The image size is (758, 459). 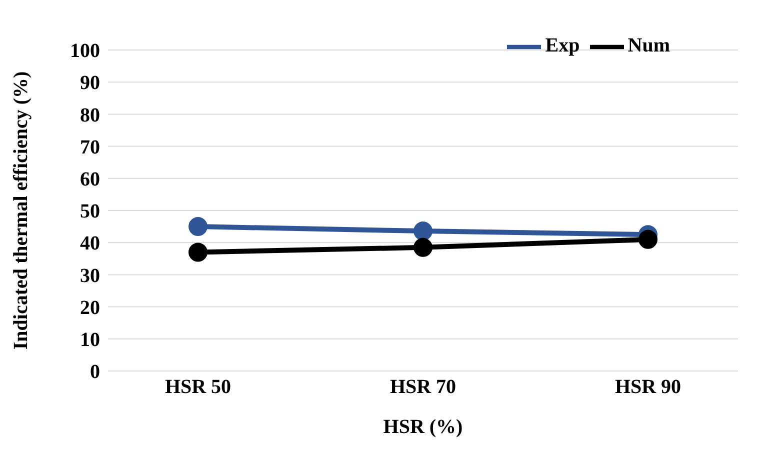 I want to click on y-tick-label: 0, so click(x=95, y=372).